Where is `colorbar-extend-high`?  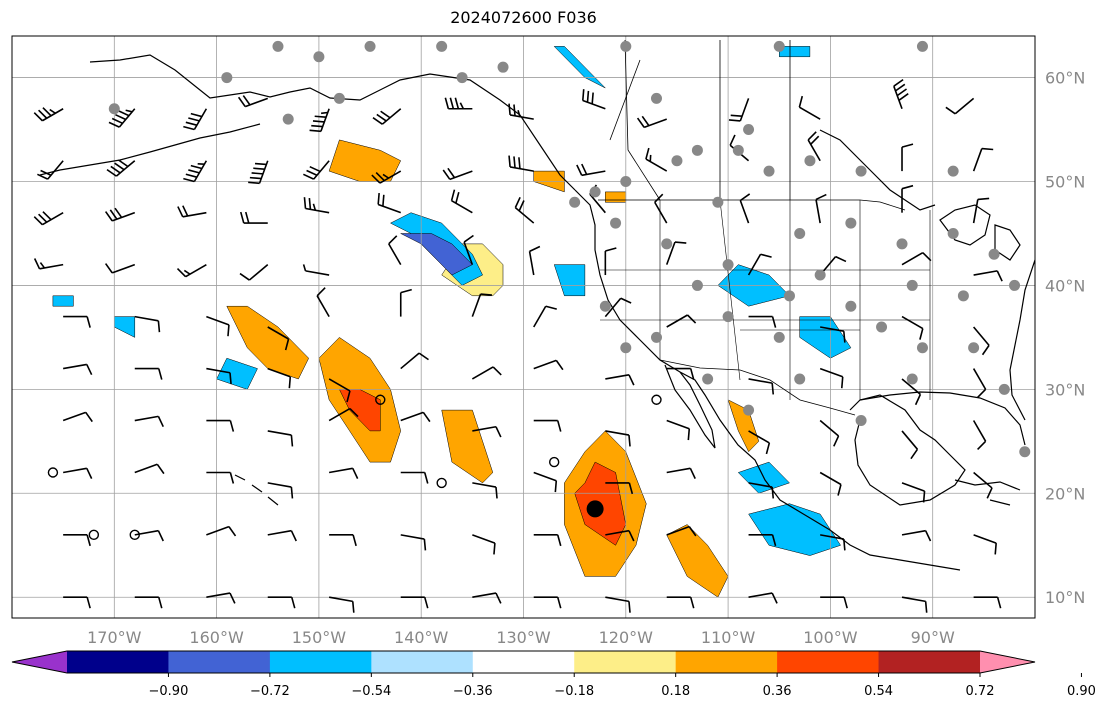
colorbar-extend-high is located at coordinates (1007, 662).